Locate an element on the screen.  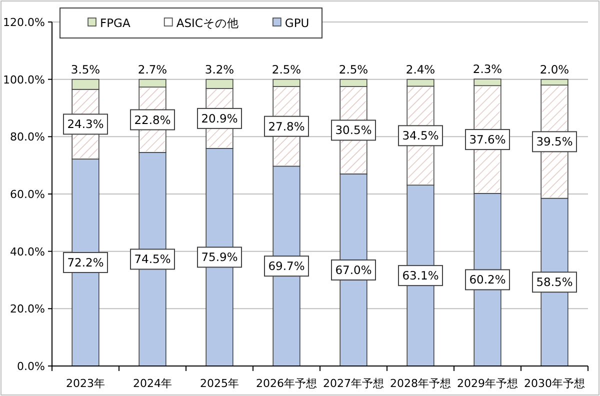
x-tick-label: 2029年予想 is located at coordinates (487, 383).